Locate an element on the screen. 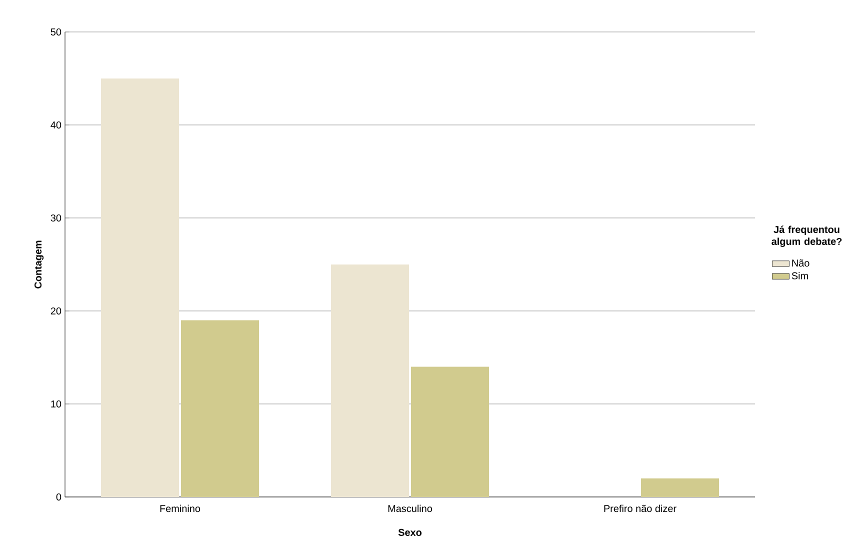 Image resolution: width=864 pixels, height=555 pixels. y-tick-label: 50 is located at coordinates (56, 32).